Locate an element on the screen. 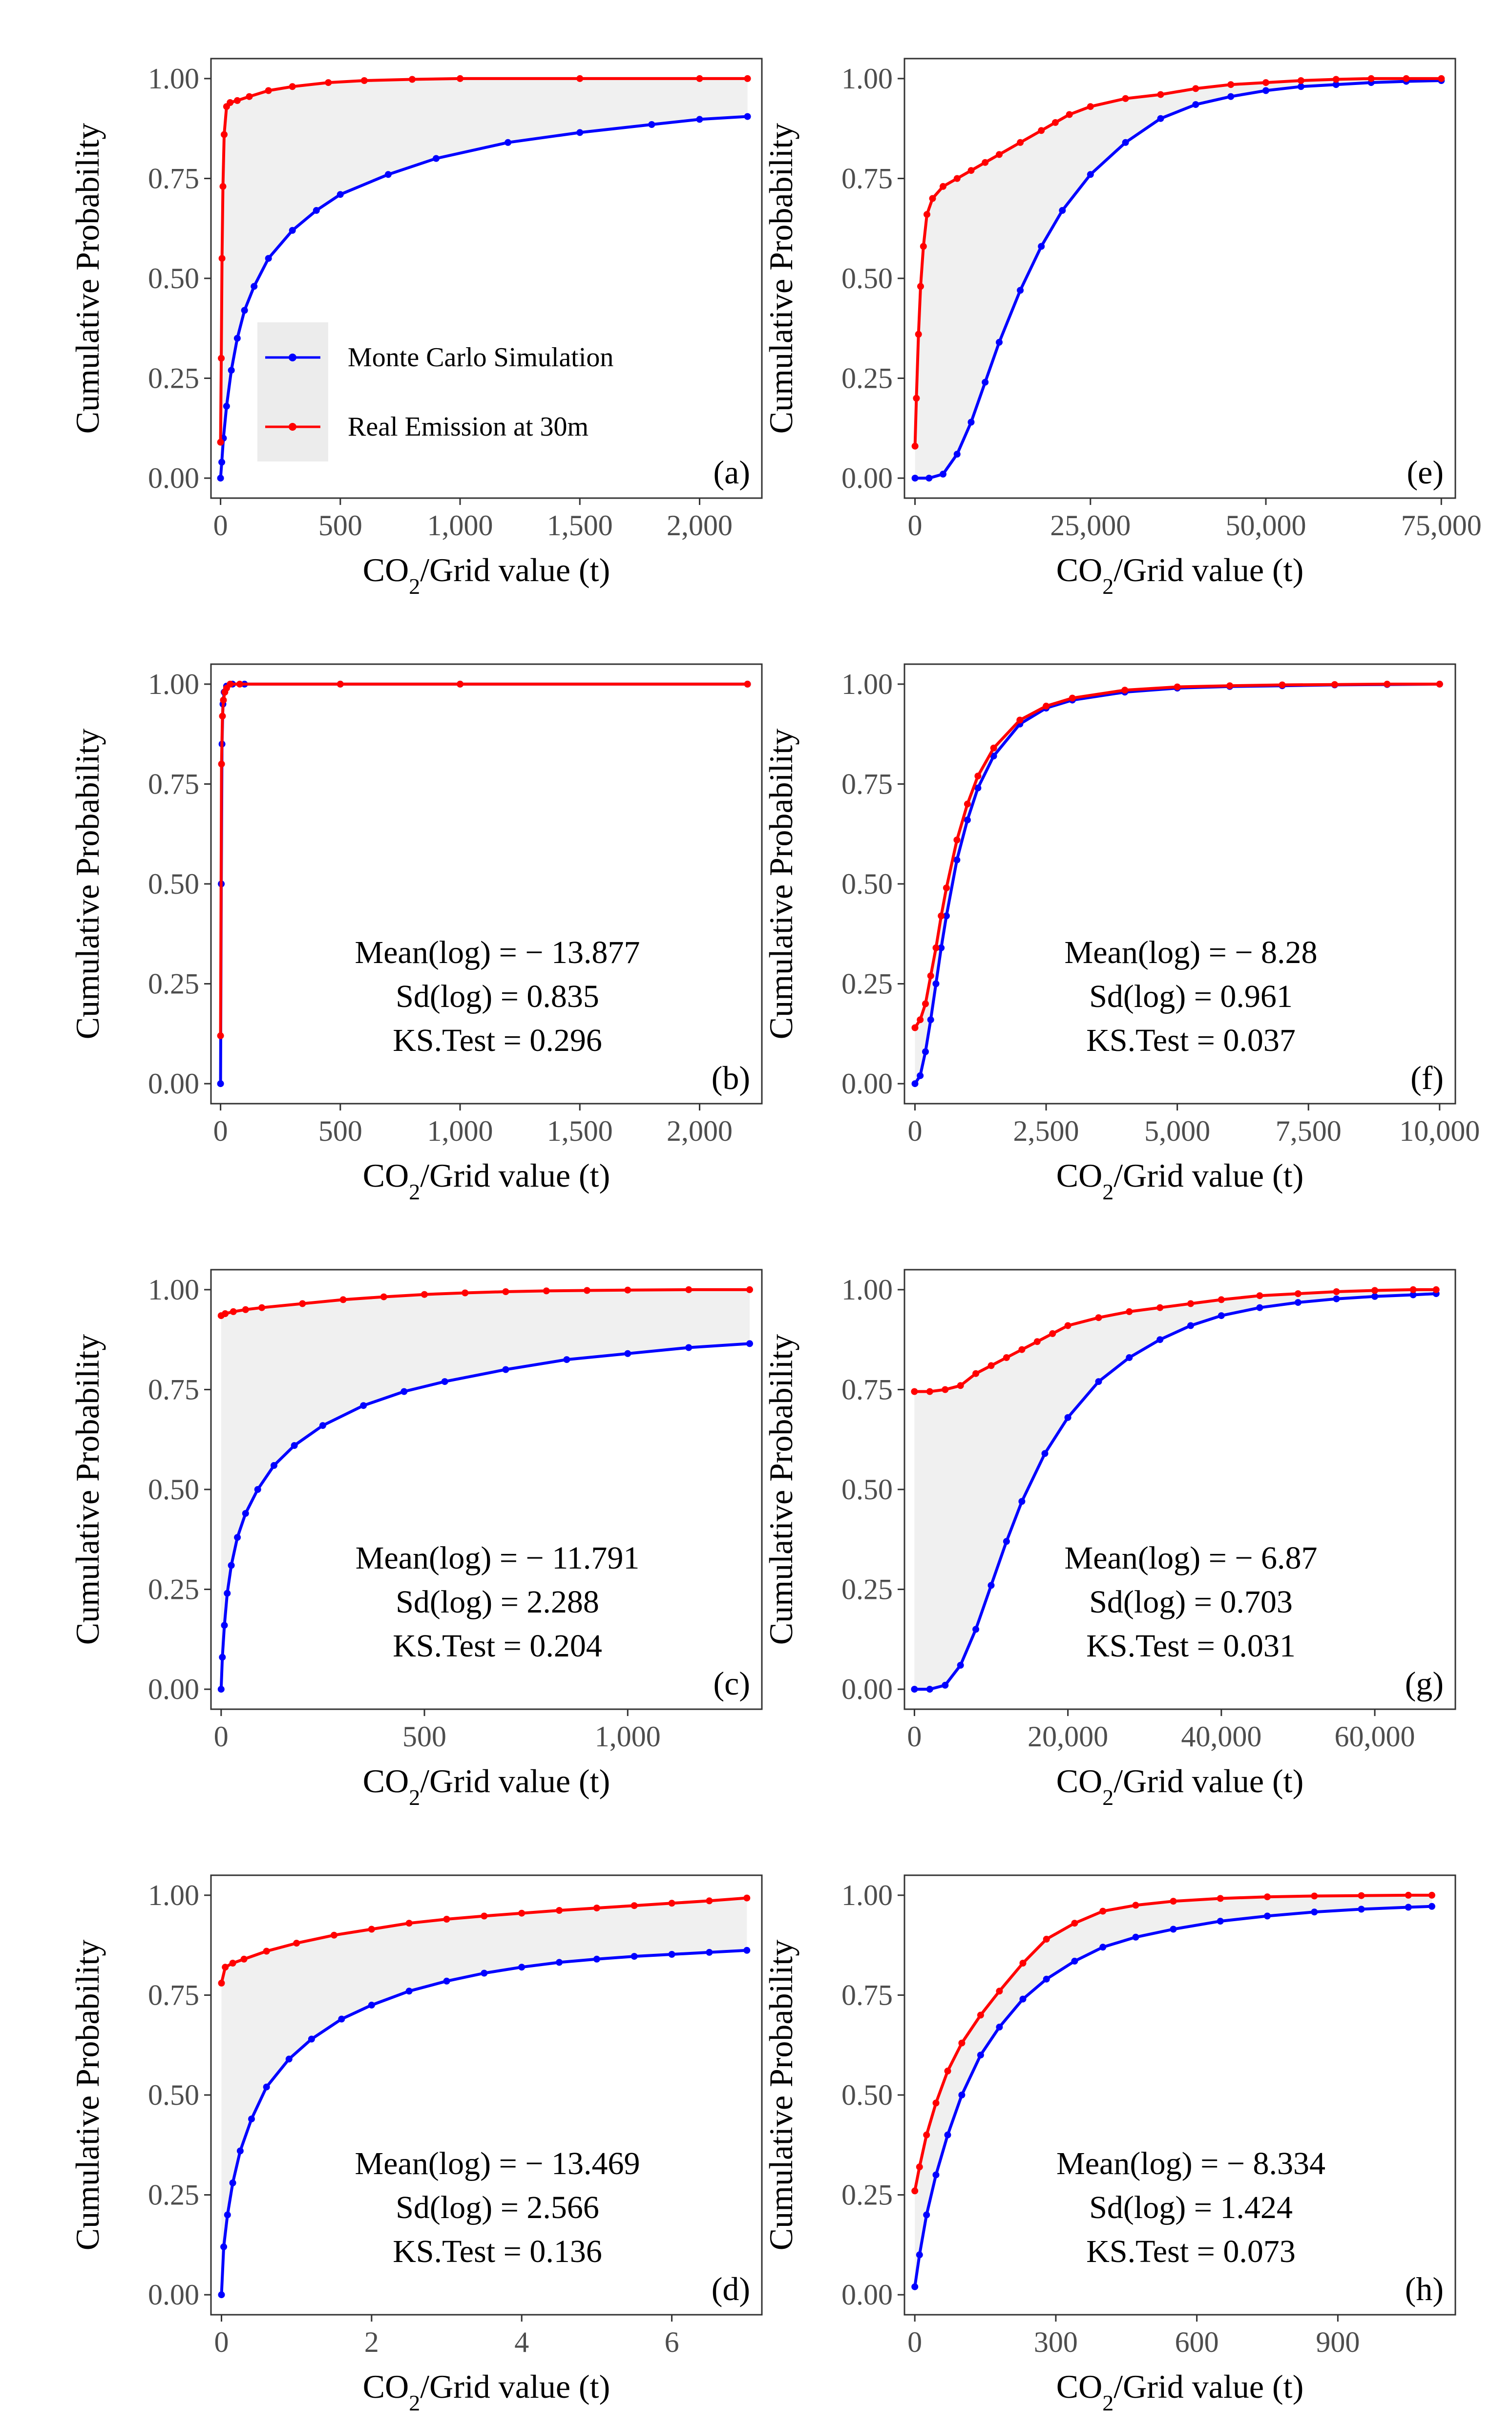 The image size is (1512, 2430). stat-line: Sd(log) = 0.961 is located at coordinates (1191, 996).